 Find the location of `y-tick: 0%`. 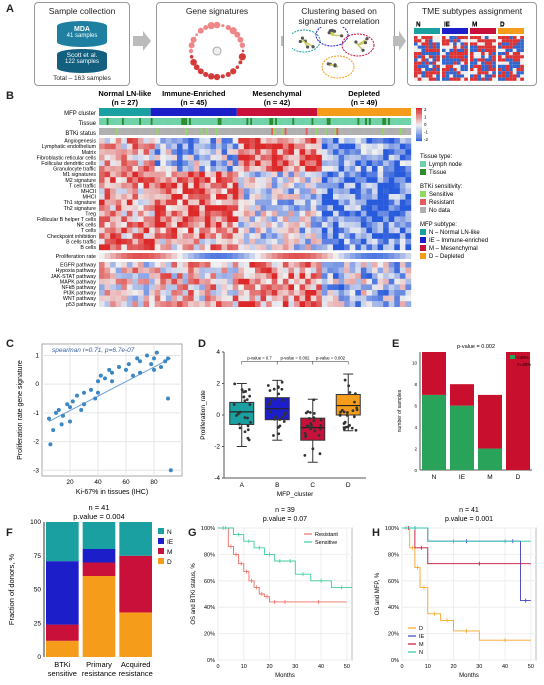

y-tick: 0% is located at coordinates (211, 661).